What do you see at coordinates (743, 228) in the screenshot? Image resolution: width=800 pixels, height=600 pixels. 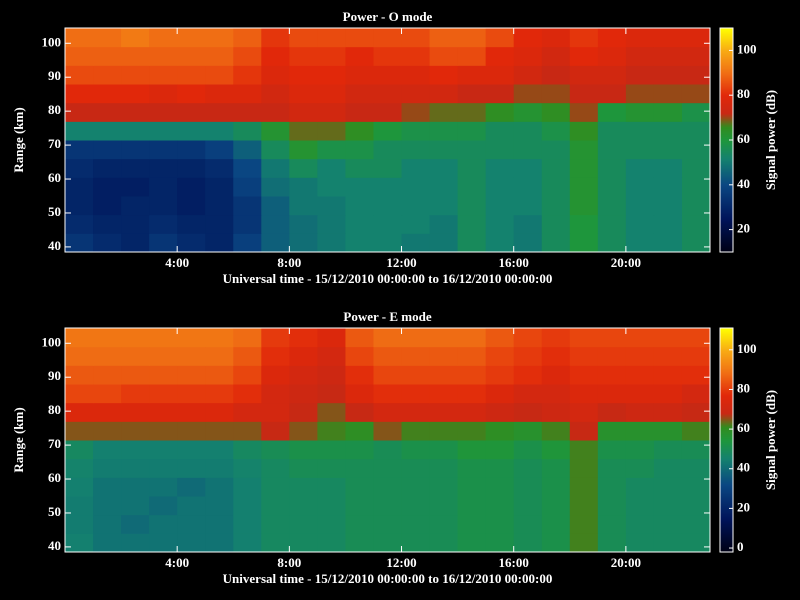 I see `colorbar-tick-label: 20` at bounding box center [743, 228].